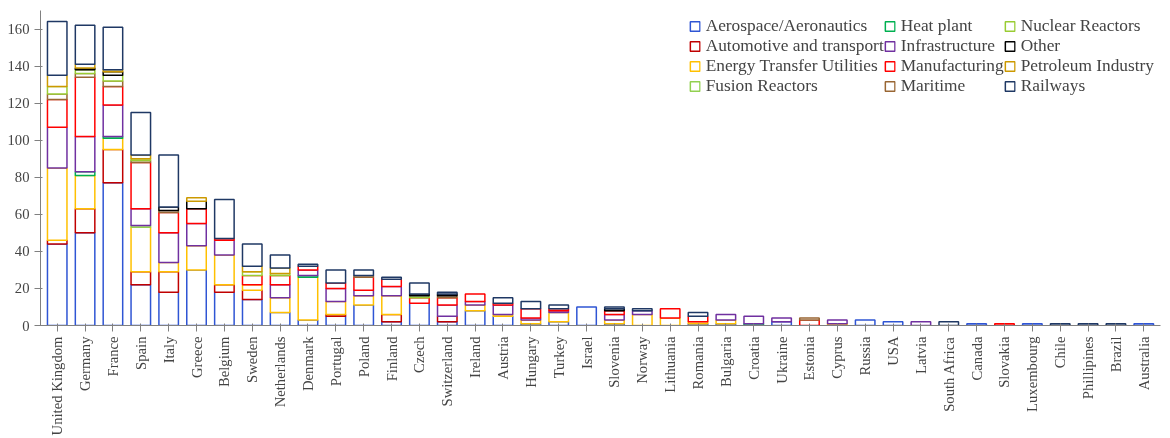  I want to click on x-tick-label: South Africa, so click(948, 374).